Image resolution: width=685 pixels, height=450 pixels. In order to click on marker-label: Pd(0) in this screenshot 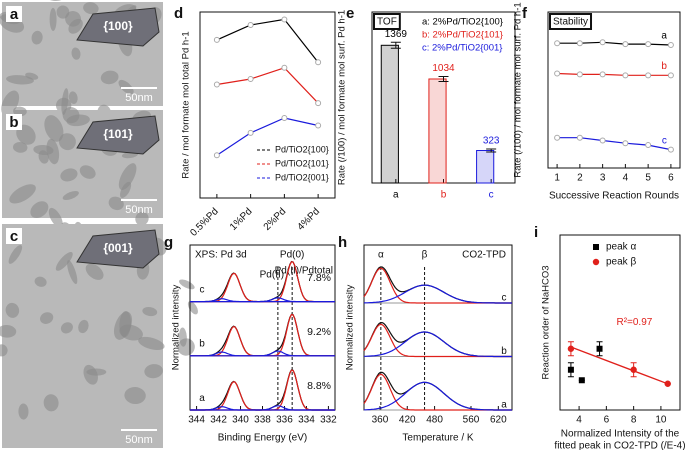, I will do `click(292, 255)`.